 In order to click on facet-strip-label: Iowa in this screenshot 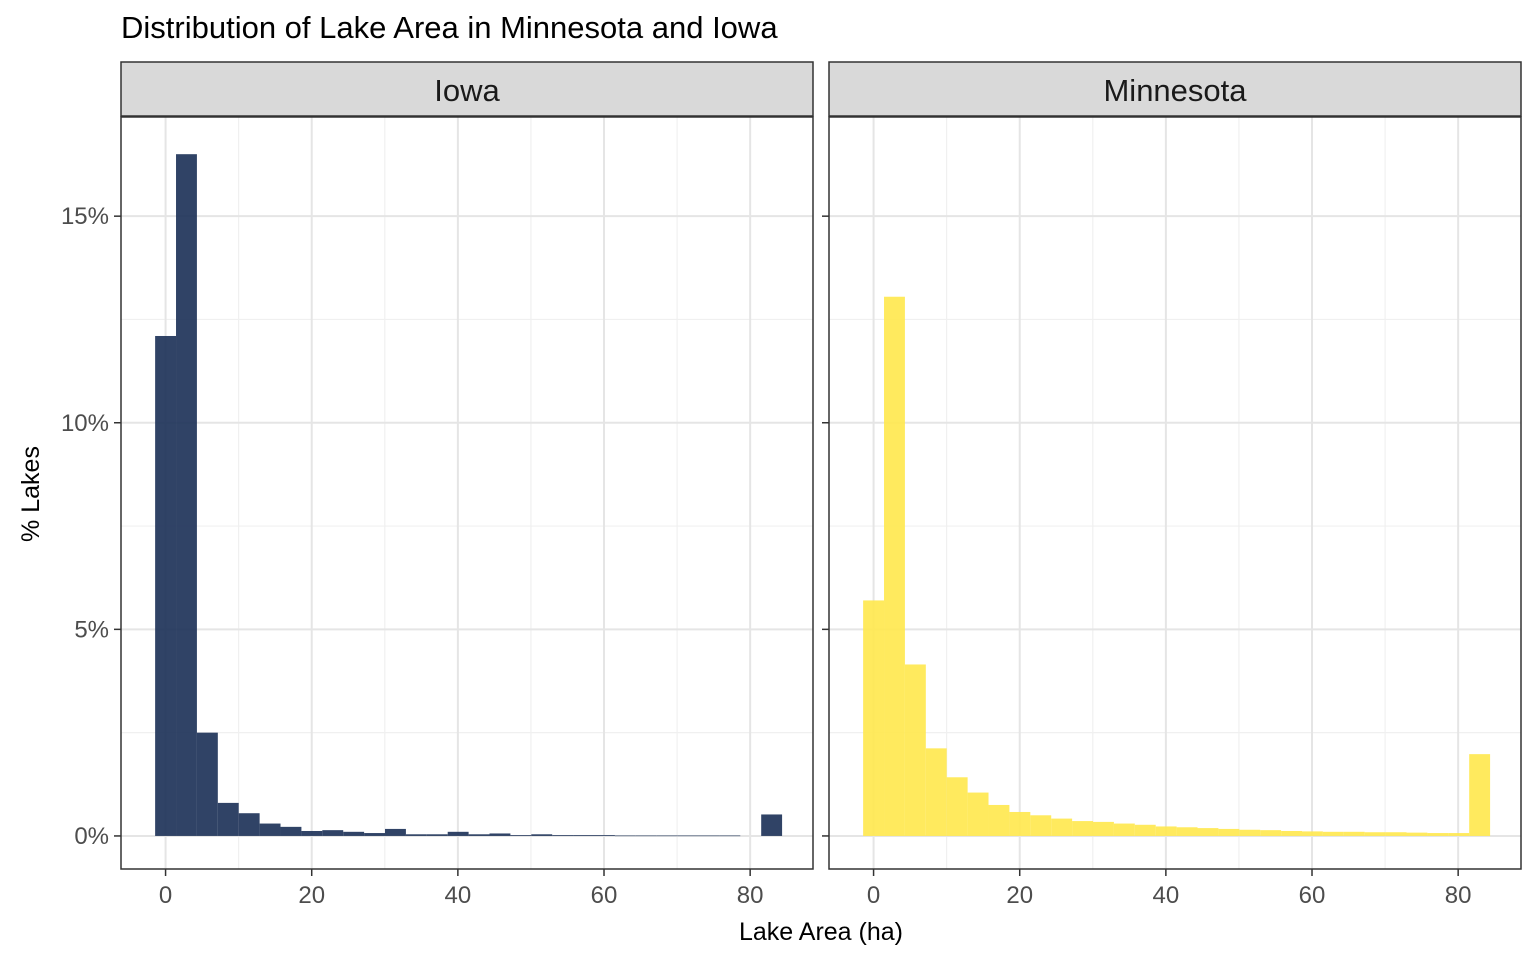, I will do `click(467, 90)`.